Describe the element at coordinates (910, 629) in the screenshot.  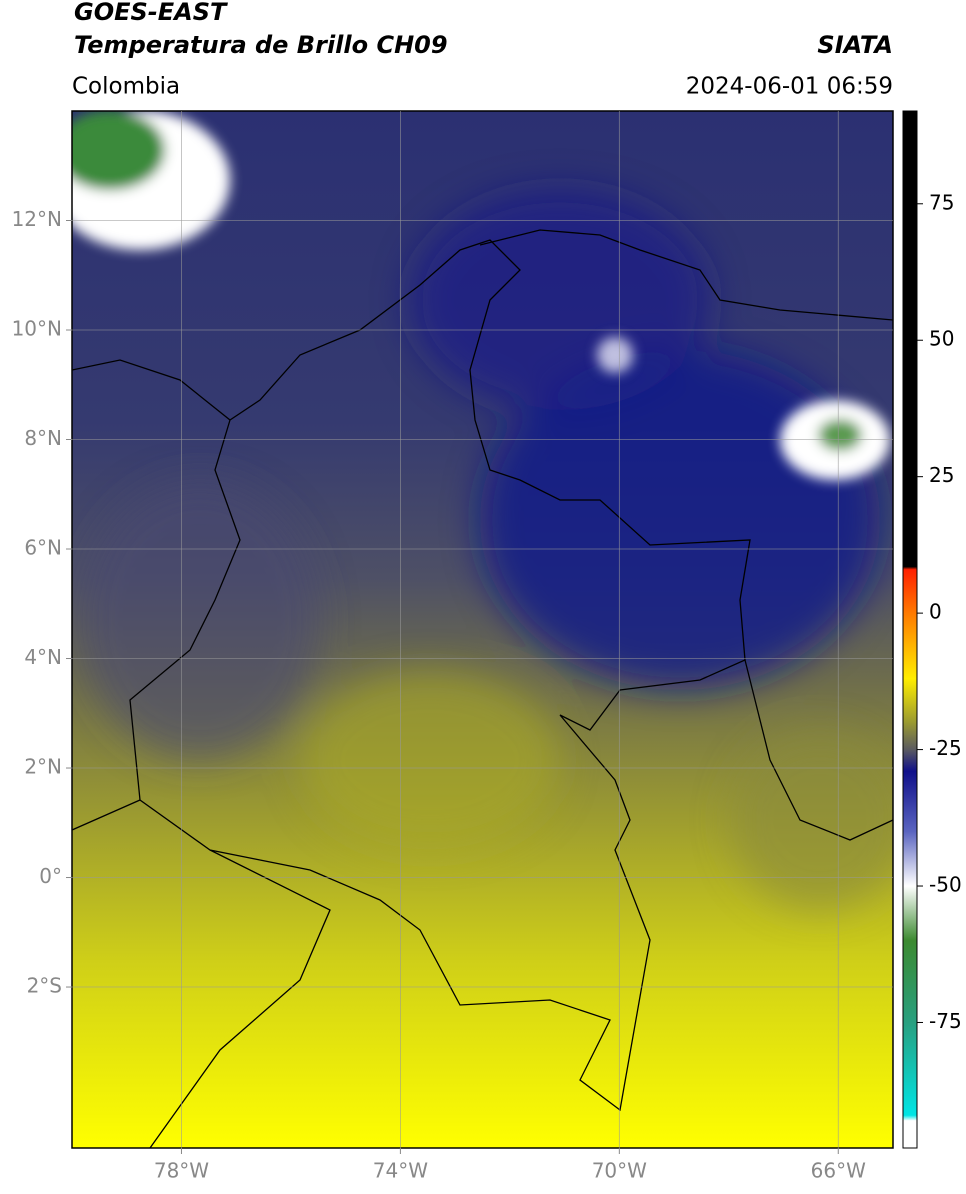
I see `colorbar` at that location.